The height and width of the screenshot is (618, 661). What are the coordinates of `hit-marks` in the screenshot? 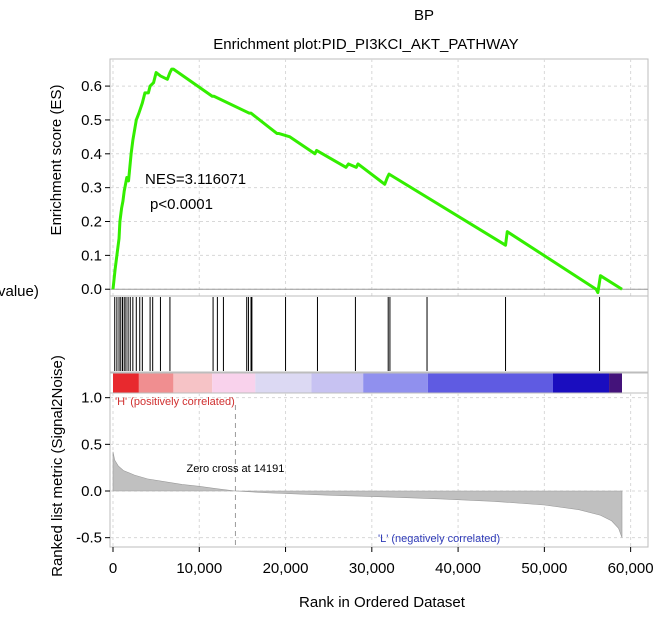 It's located at (357, 334).